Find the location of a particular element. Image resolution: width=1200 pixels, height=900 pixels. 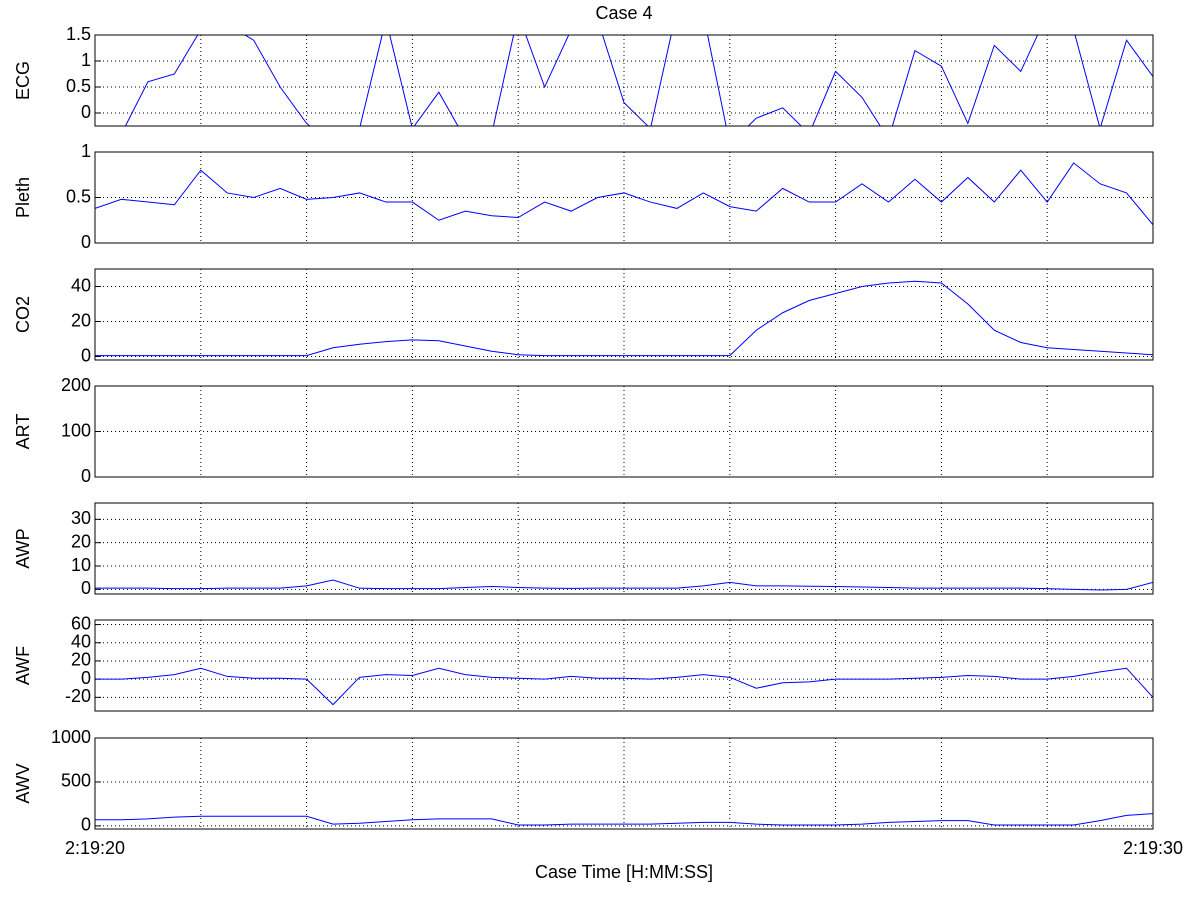

y-axis-label: AWV is located at coordinates (23, 783).